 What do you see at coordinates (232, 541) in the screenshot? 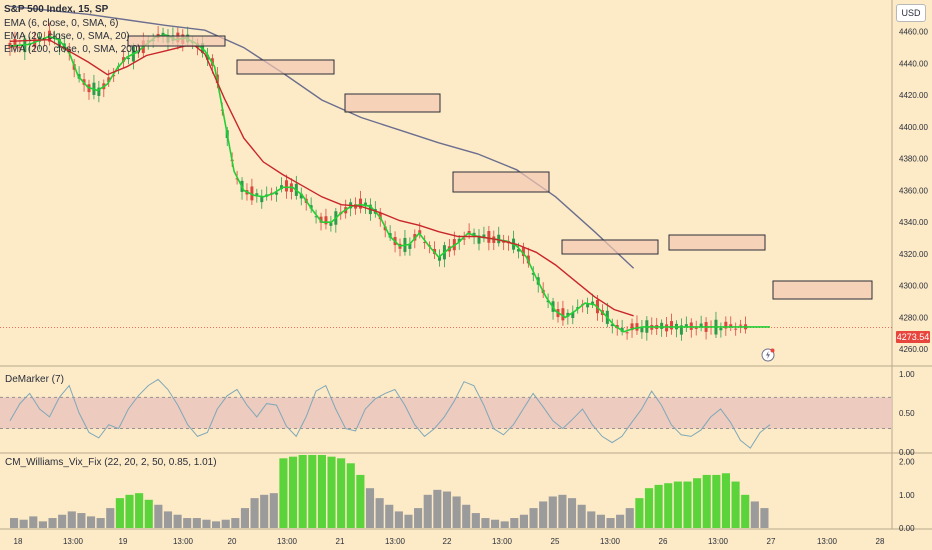
I see `time-tick-label: 20` at bounding box center [232, 541].